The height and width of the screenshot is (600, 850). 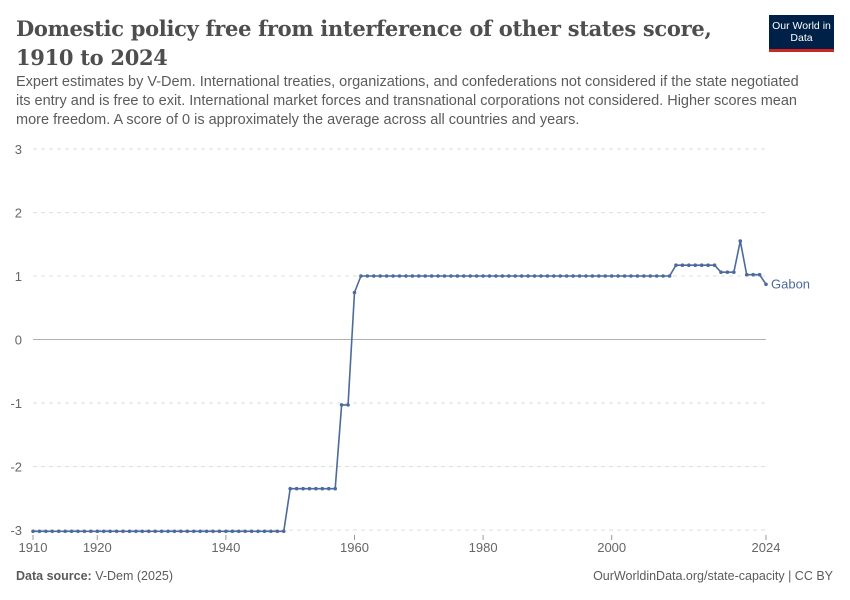 I want to click on y-tick-label: 1, so click(x=18, y=276).